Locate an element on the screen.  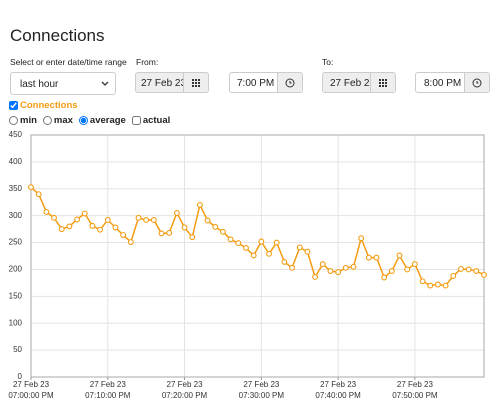
to-label: To: is located at coordinates (328, 62).